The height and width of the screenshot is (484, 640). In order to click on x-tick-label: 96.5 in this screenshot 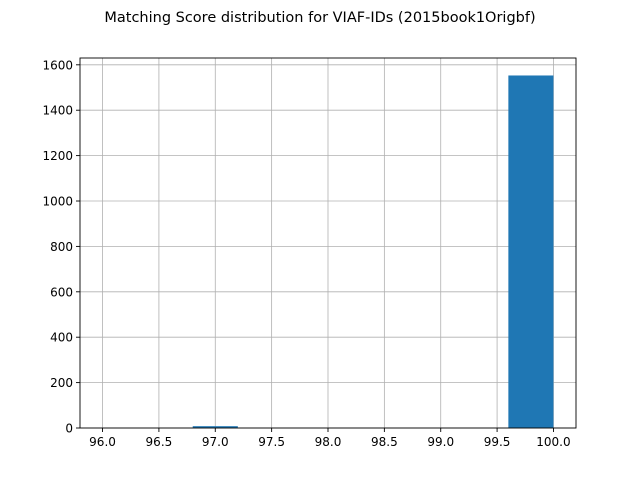, I will do `click(159, 442)`.